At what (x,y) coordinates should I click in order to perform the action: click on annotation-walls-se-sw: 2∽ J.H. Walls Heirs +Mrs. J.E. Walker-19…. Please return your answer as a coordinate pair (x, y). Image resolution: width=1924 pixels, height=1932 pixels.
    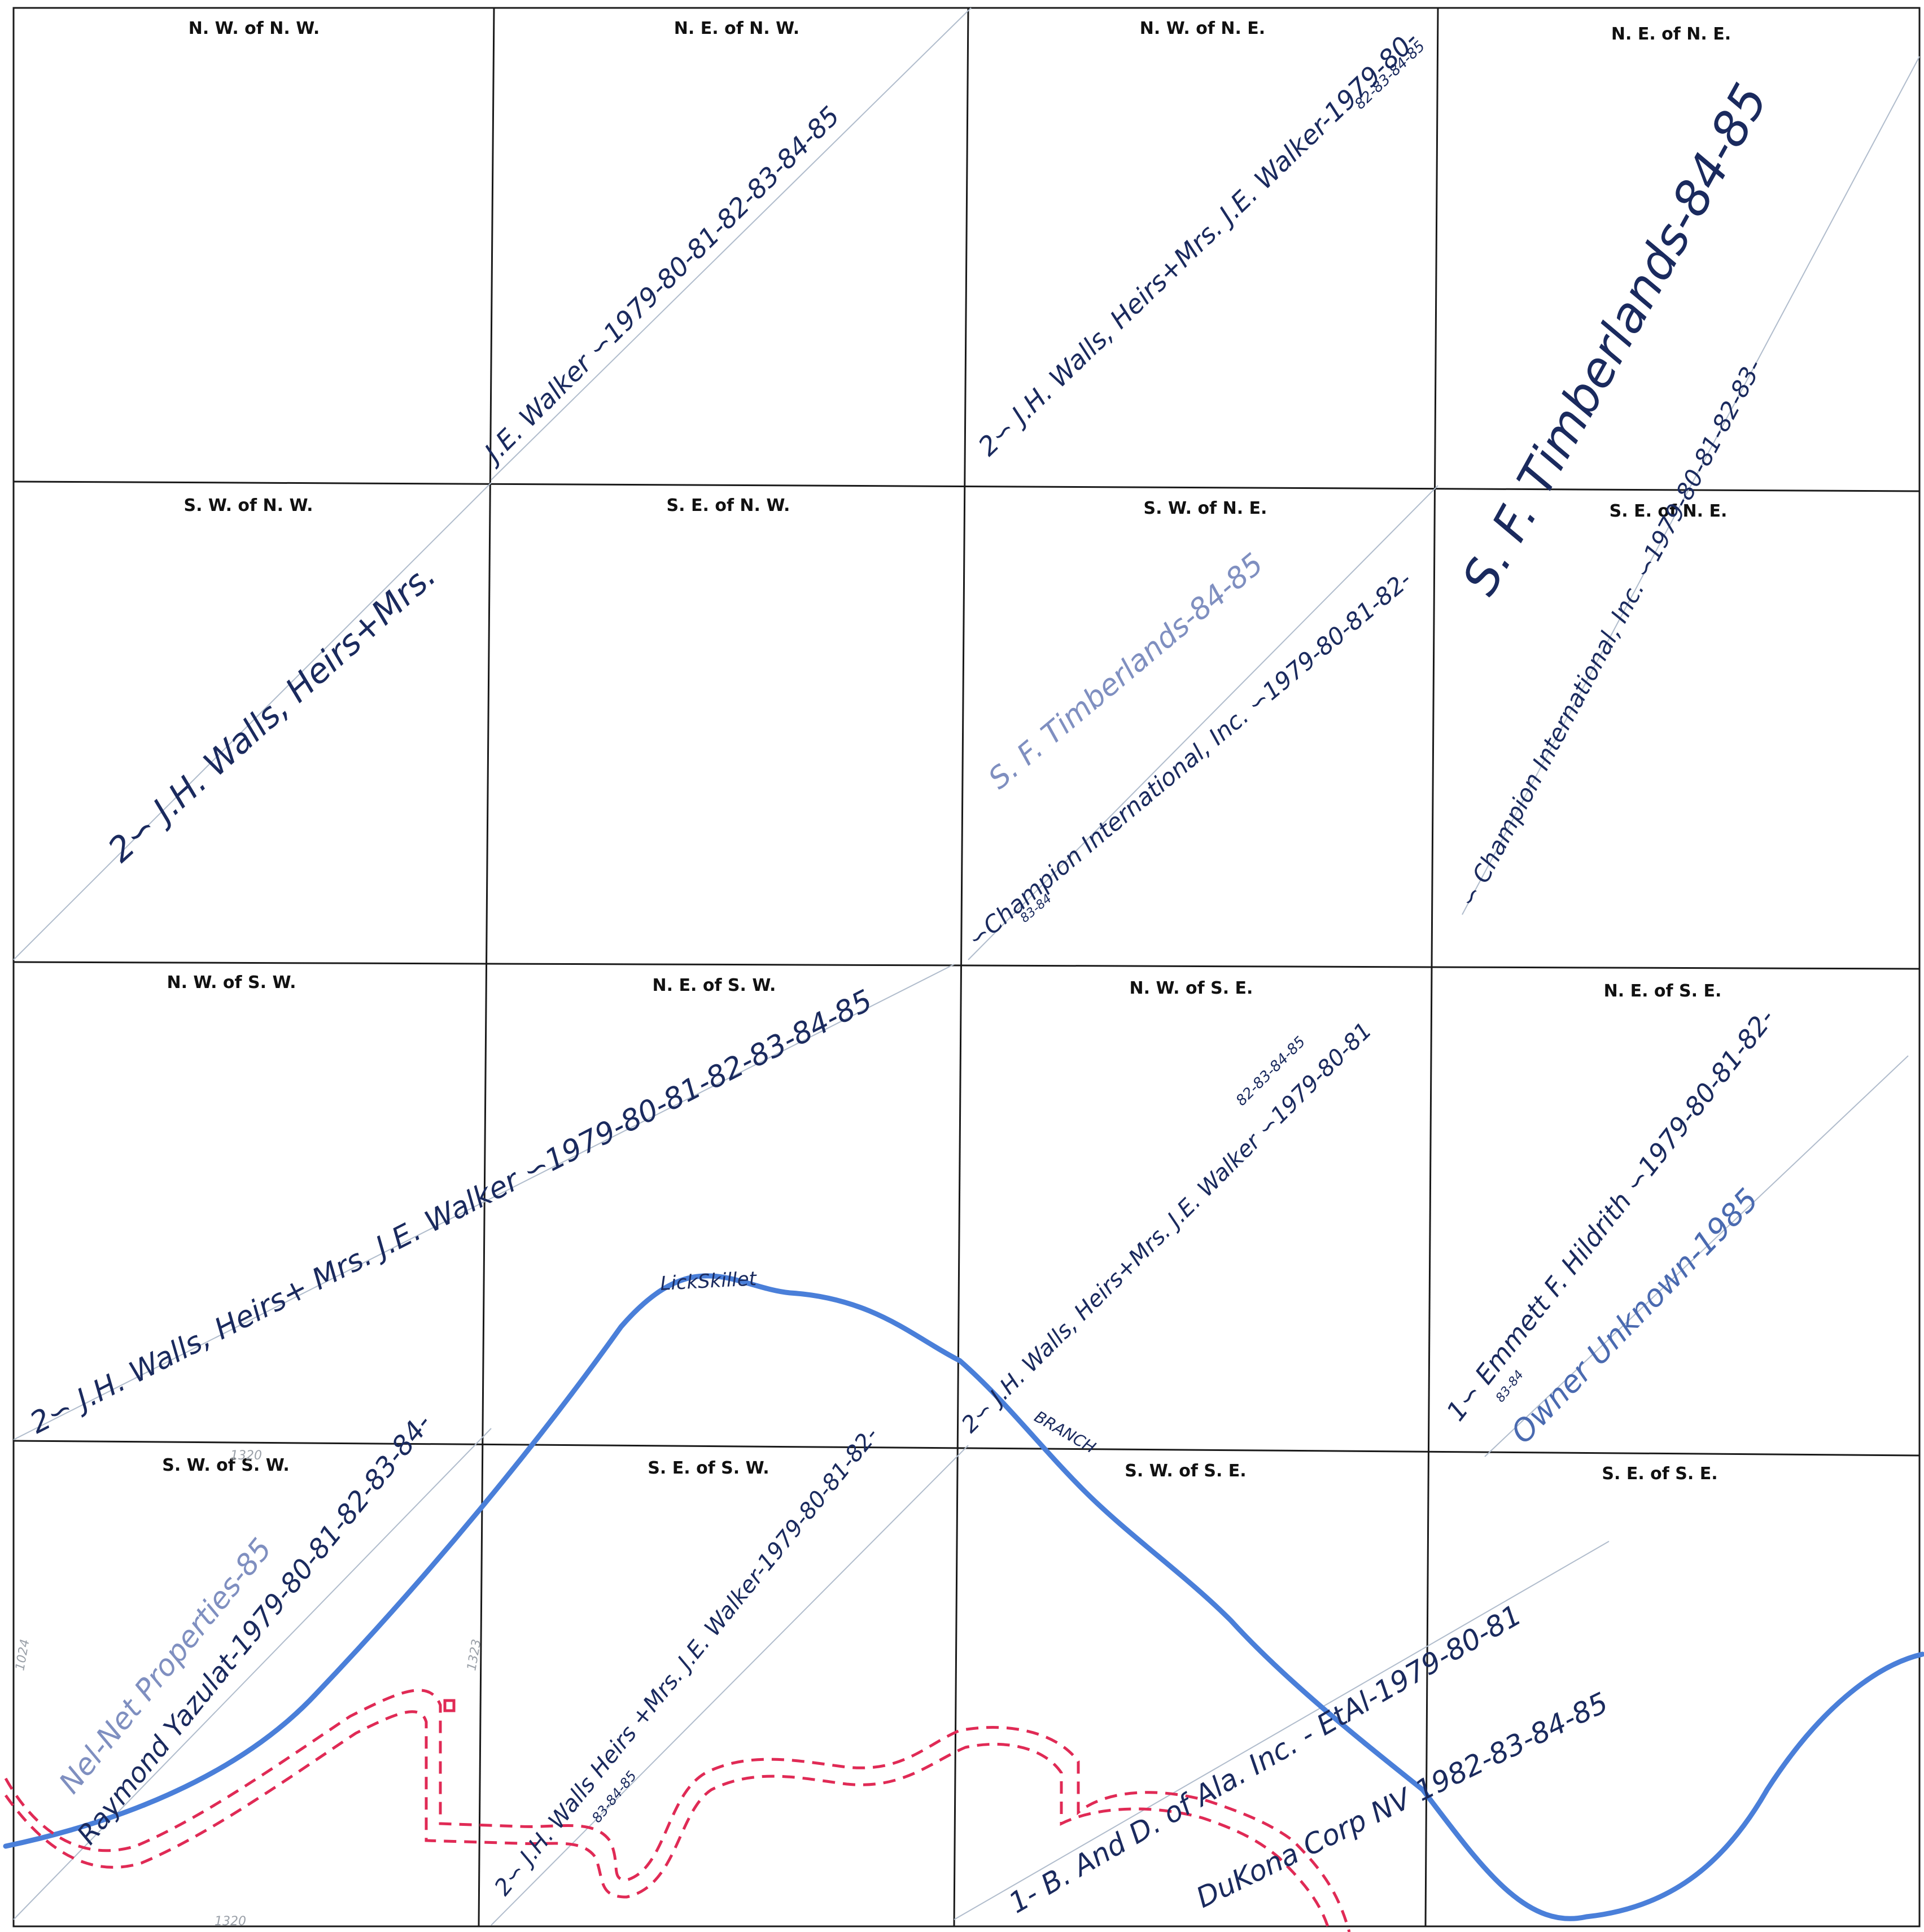
    Looking at the image, I should click on (687, 1661).